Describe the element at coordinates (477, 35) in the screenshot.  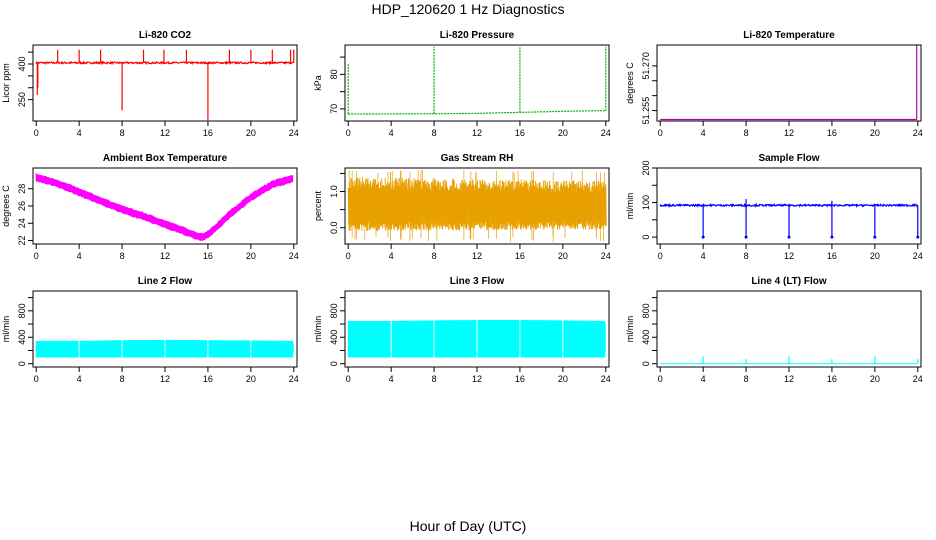
I see `panel-title: Li-820 Pressure` at that location.